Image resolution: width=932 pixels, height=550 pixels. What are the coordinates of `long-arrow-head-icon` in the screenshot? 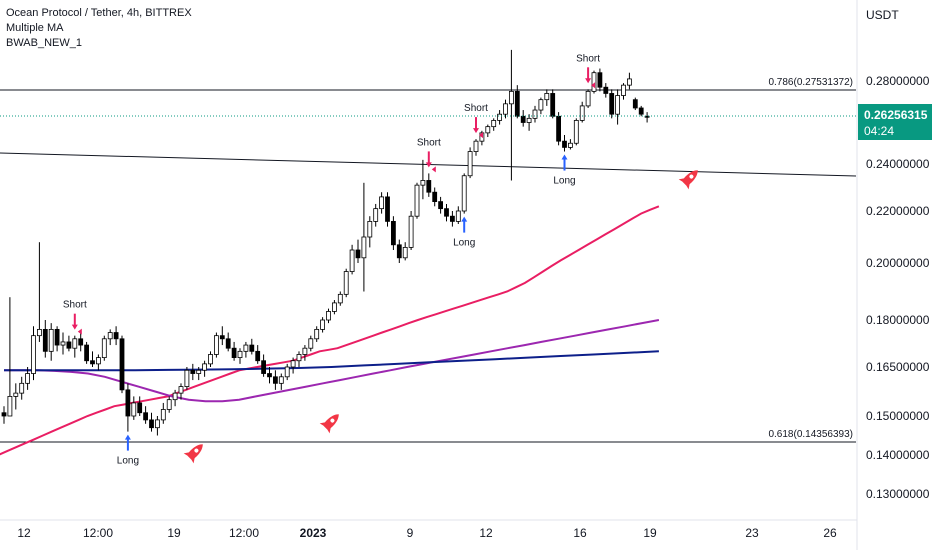 It's located at (464, 219).